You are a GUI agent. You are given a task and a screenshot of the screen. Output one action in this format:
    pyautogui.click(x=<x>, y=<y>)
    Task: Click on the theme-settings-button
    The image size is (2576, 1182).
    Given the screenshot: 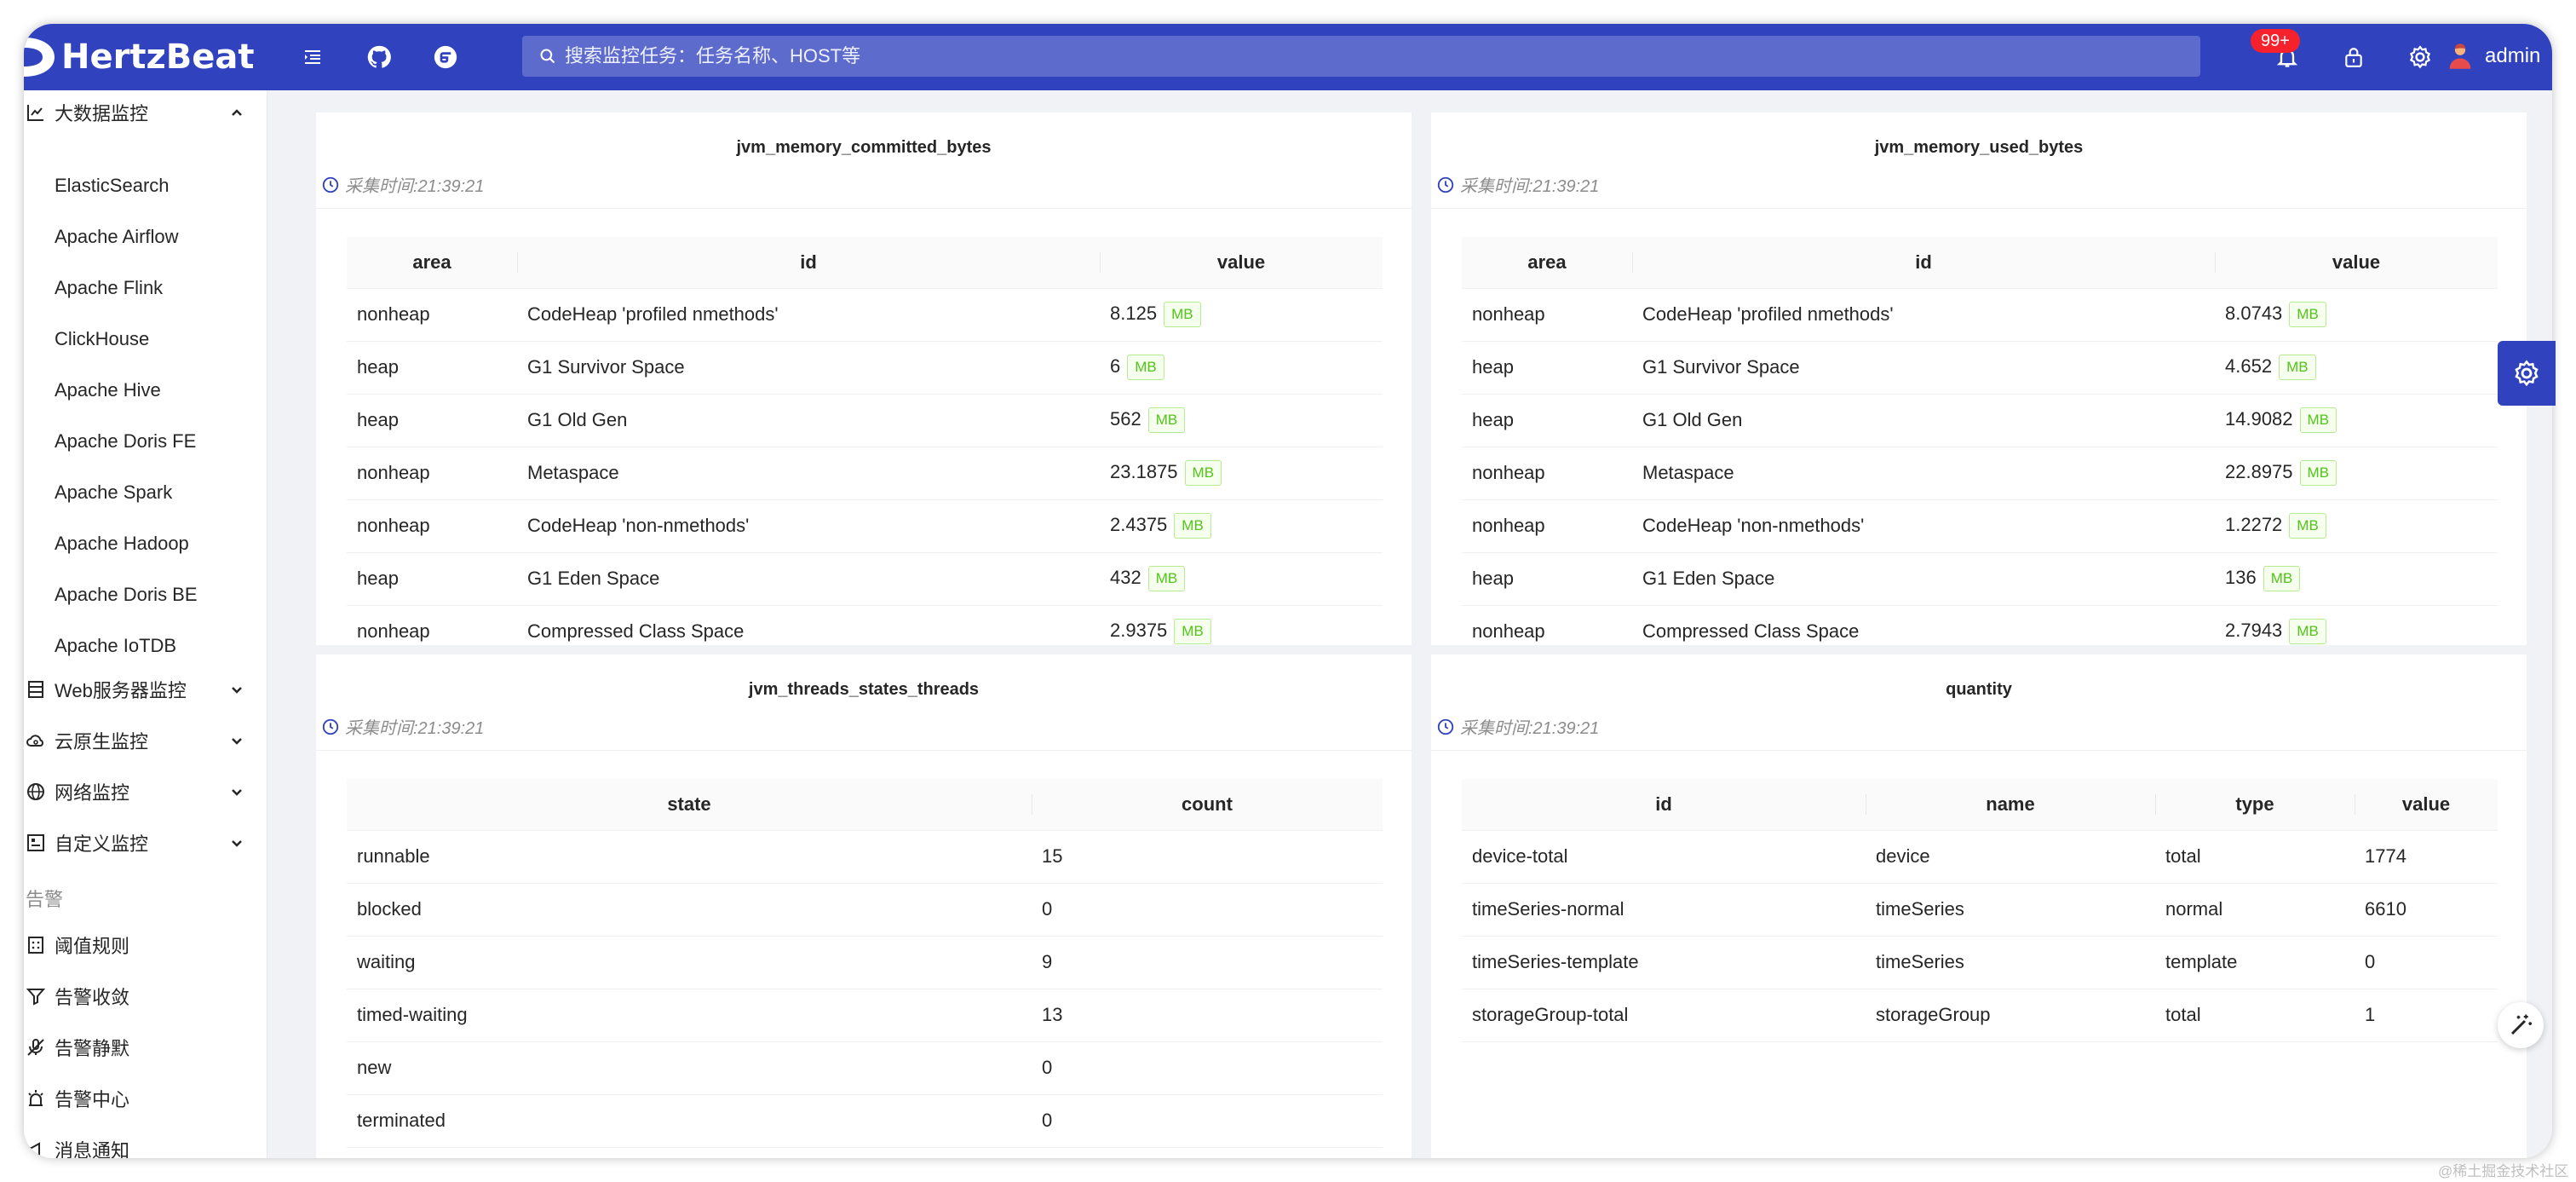 What is the action you would take?
    pyautogui.click(x=2527, y=373)
    